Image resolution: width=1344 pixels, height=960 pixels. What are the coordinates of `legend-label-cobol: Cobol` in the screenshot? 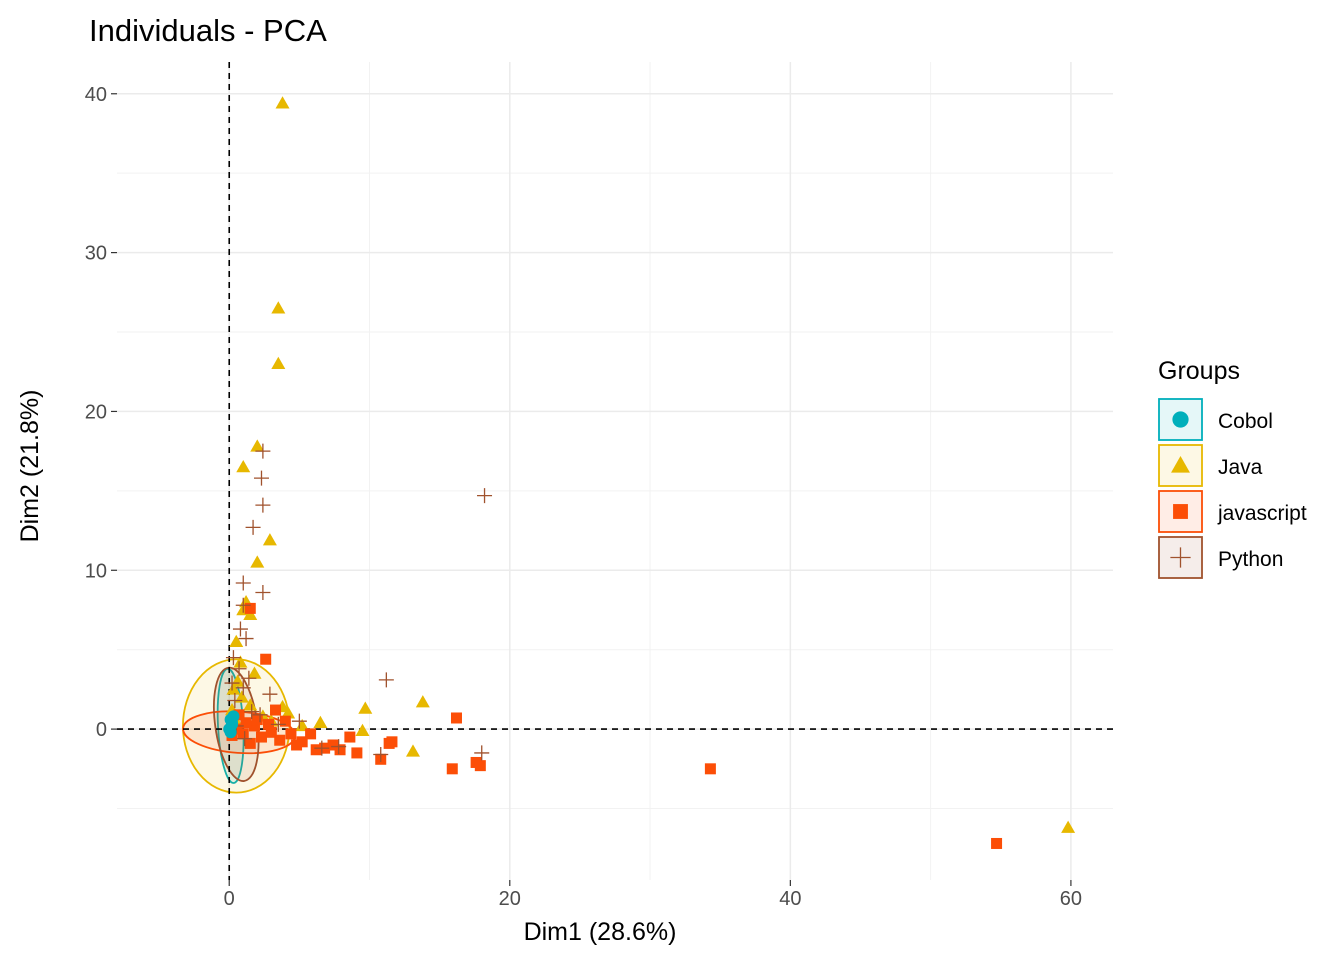 It's located at (1245, 421).